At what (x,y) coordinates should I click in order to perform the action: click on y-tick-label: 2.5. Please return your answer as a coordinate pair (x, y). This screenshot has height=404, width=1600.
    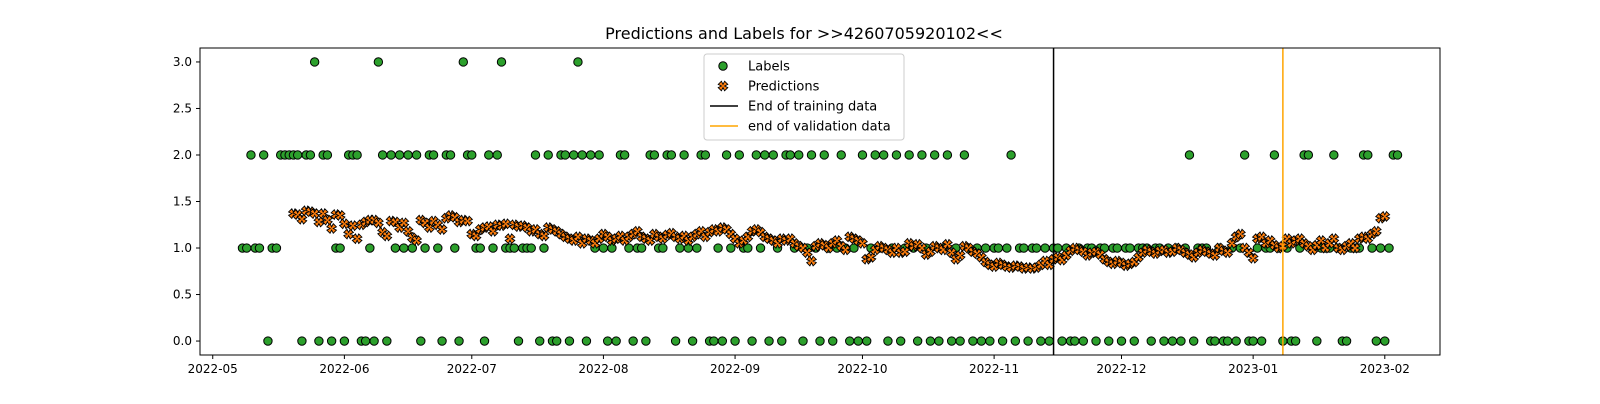
    Looking at the image, I should click on (182, 108).